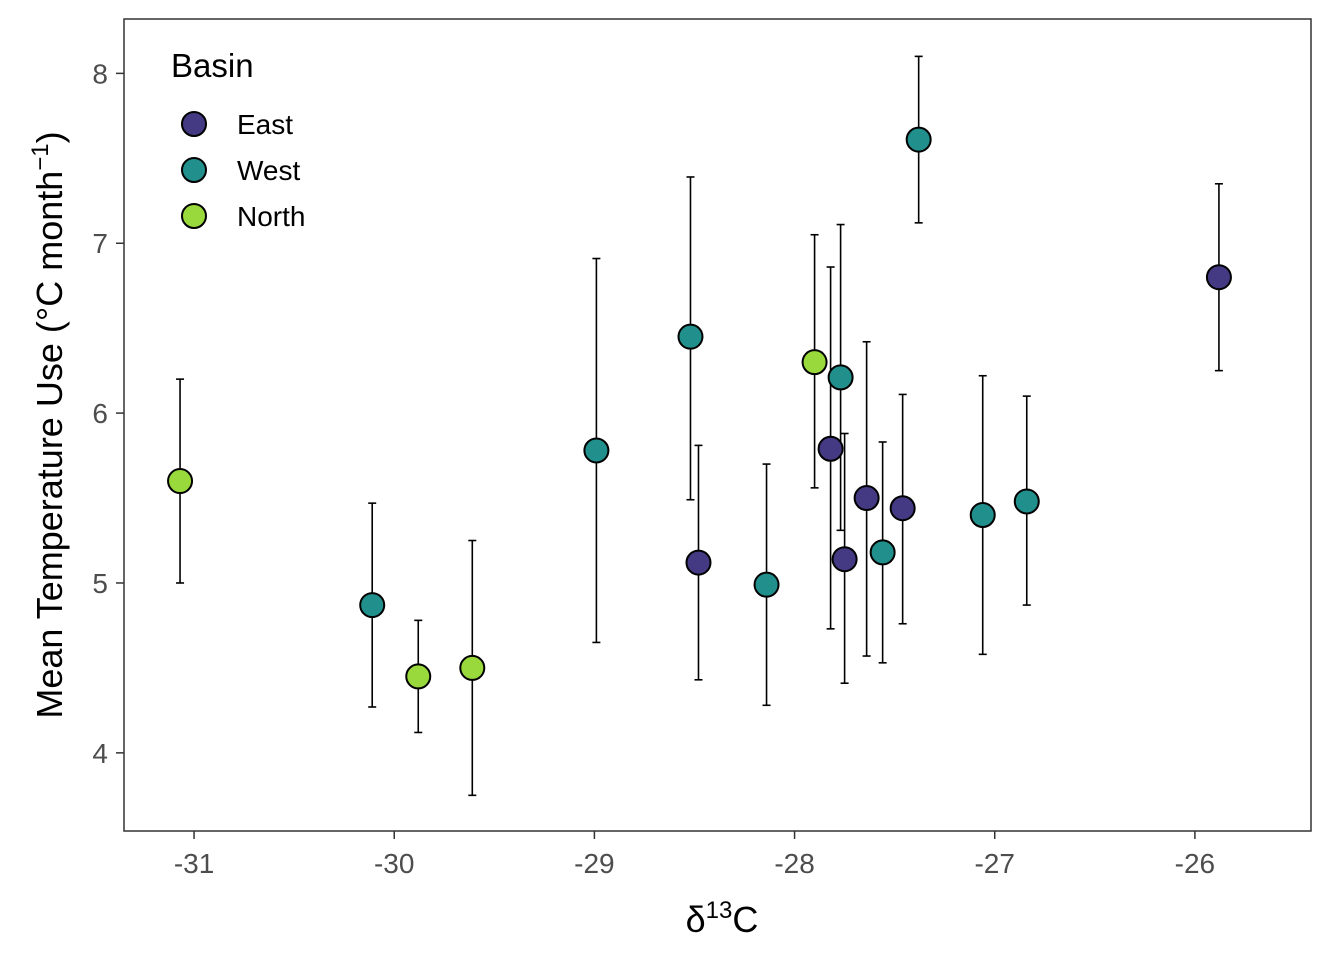 The width and height of the screenshot is (1344, 960). I want to click on x-tick-label: -26, so click(1195, 863).